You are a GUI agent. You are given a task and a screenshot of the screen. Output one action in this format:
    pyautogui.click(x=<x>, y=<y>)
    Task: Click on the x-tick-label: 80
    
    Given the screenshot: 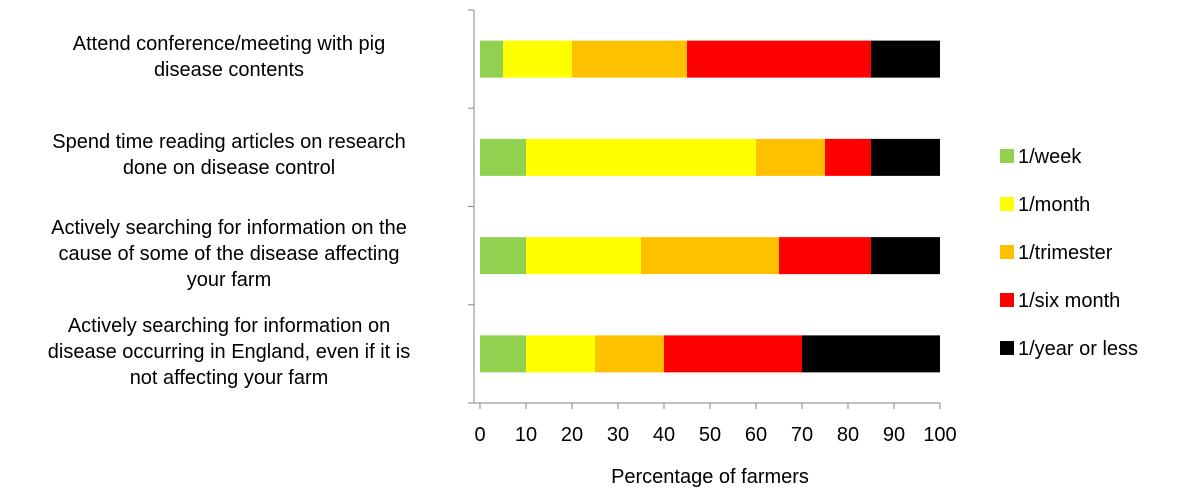 What is the action you would take?
    pyautogui.click(x=848, y=435)
    